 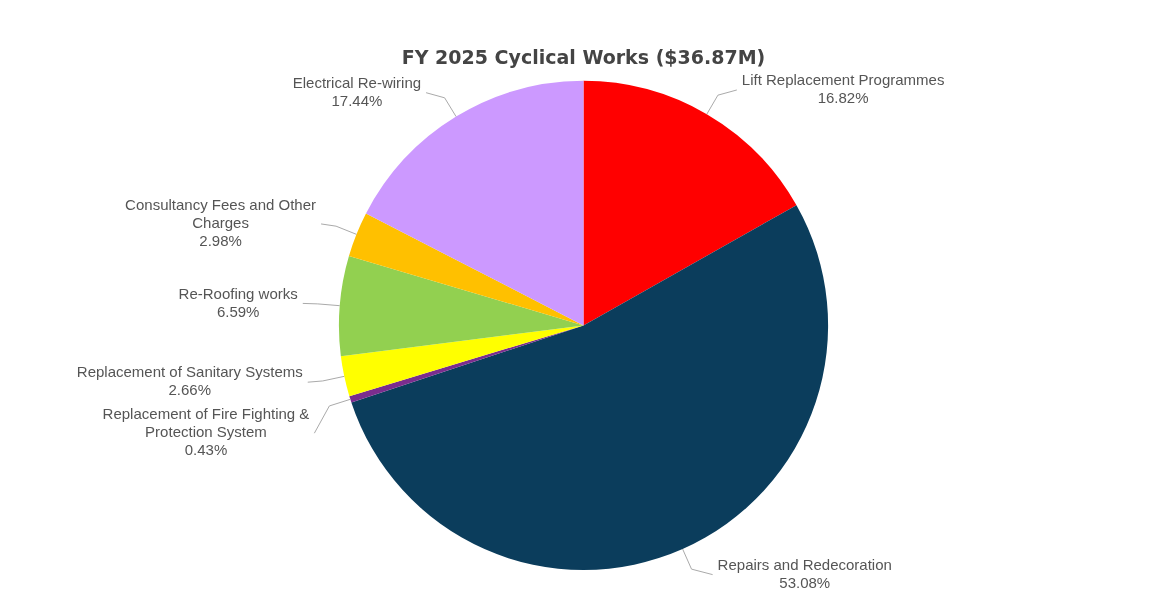 I want to click on slice-label: Re-Roofing works, so click(x=238, y=293).